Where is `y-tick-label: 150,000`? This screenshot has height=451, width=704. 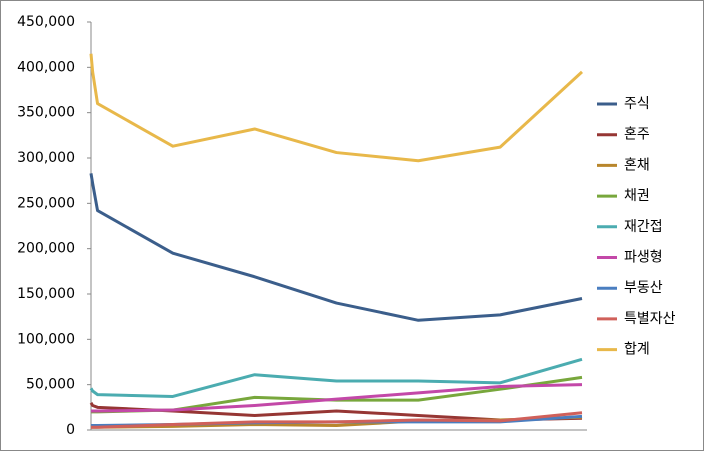 y-tick-label: 150,000 is located at coordinates (46, 294).